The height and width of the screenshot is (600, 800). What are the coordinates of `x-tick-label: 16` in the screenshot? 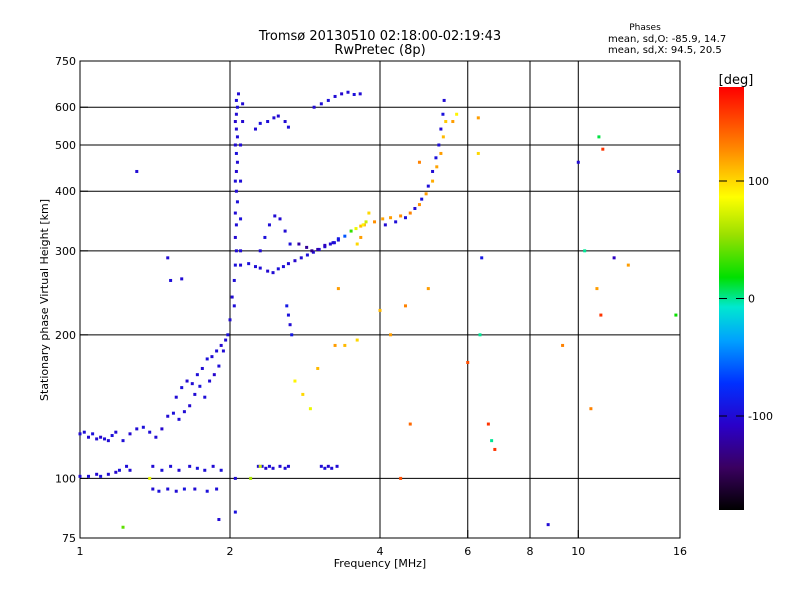 It's located at (680, 551).